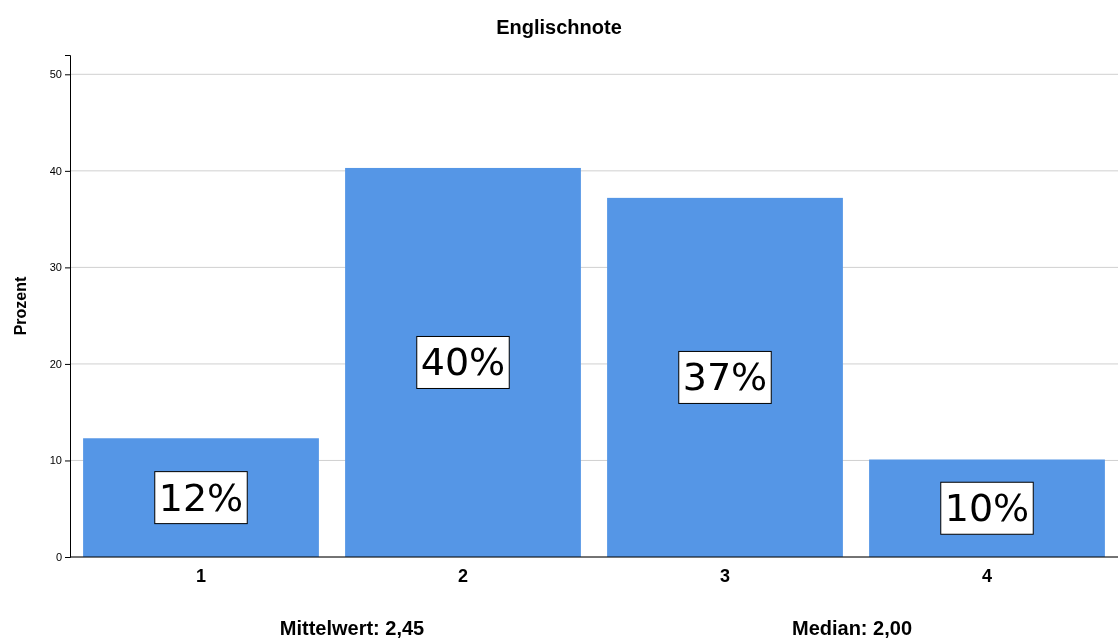  I want to click on y-tick-label: 40, so click(55, 170).